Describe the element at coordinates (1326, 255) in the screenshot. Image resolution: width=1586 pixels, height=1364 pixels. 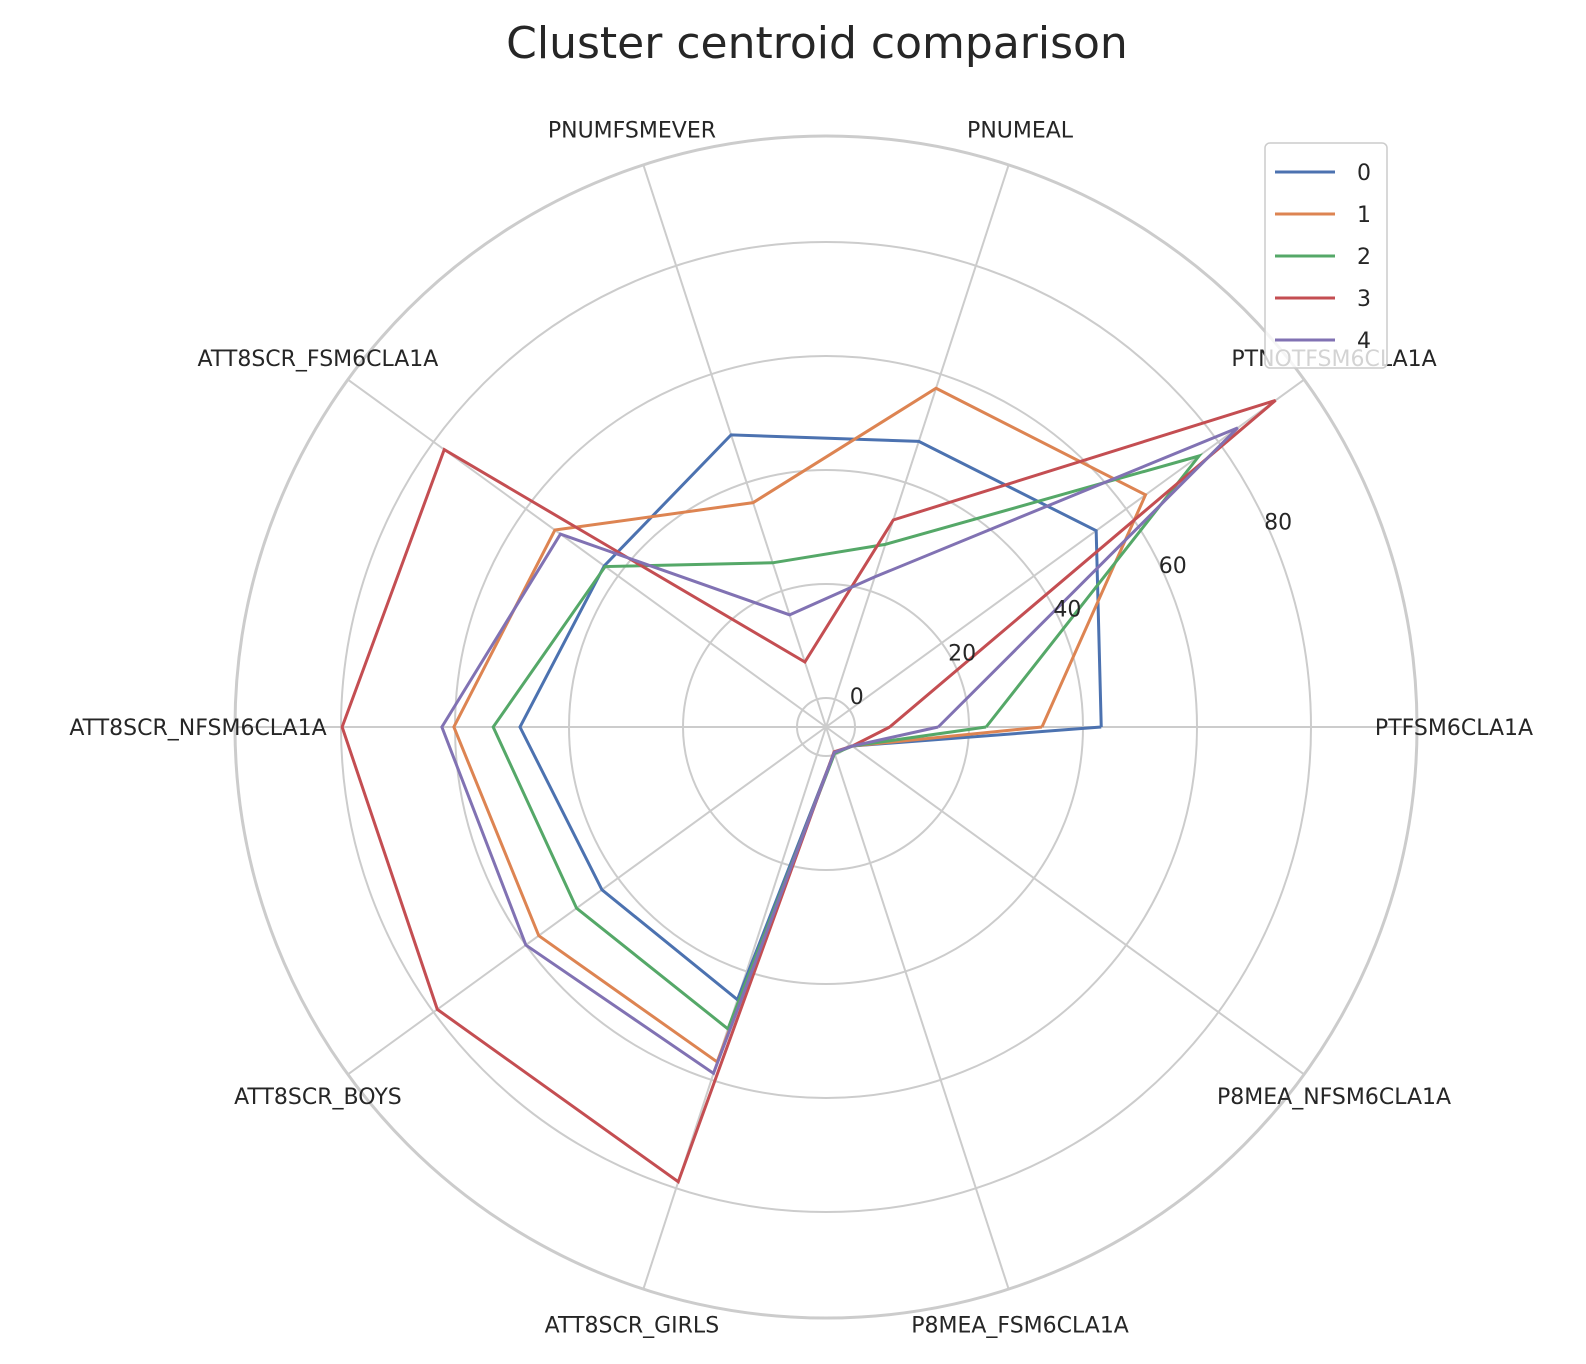
I see `legend: 0 1 2 3 4` at that location.